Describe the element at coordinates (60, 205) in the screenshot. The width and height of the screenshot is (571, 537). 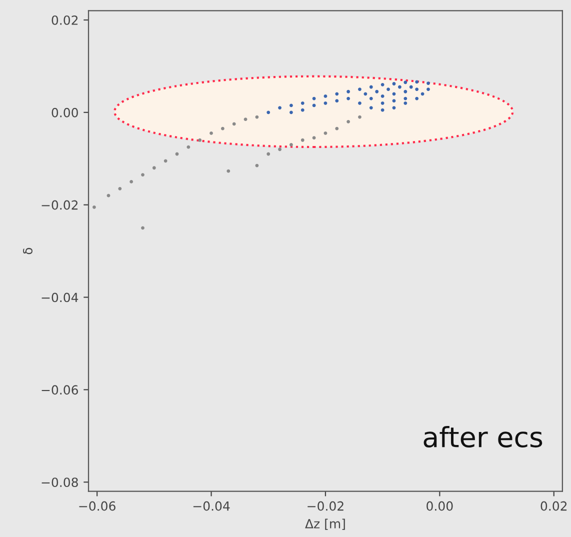
I see `y-tick-label: −0.02` at that location.